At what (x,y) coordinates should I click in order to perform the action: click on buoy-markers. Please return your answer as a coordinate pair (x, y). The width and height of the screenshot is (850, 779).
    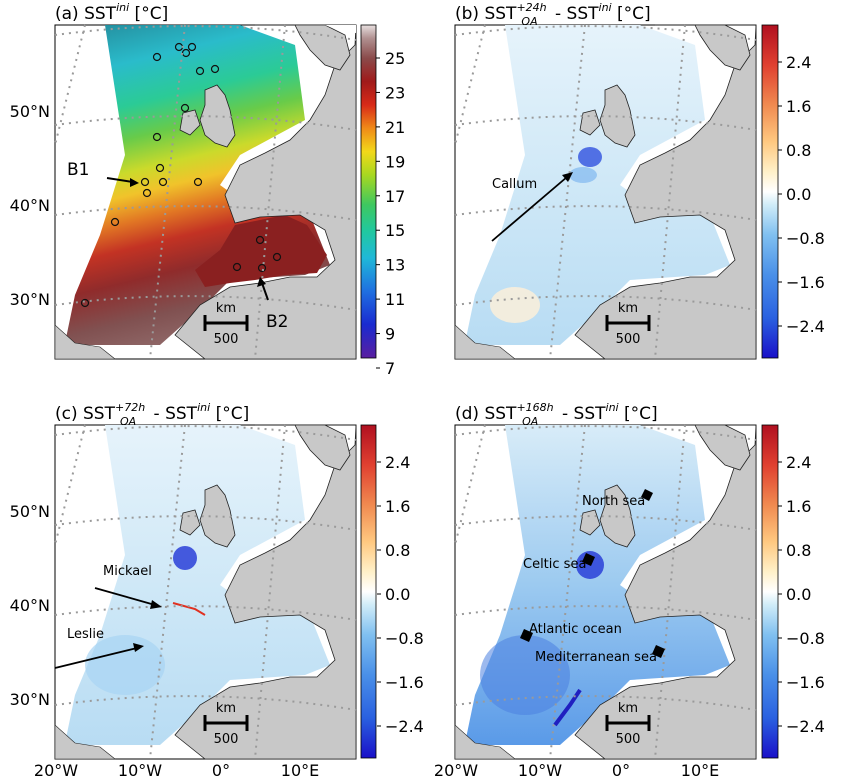
    Looking at the image, I should click on (181, 175).